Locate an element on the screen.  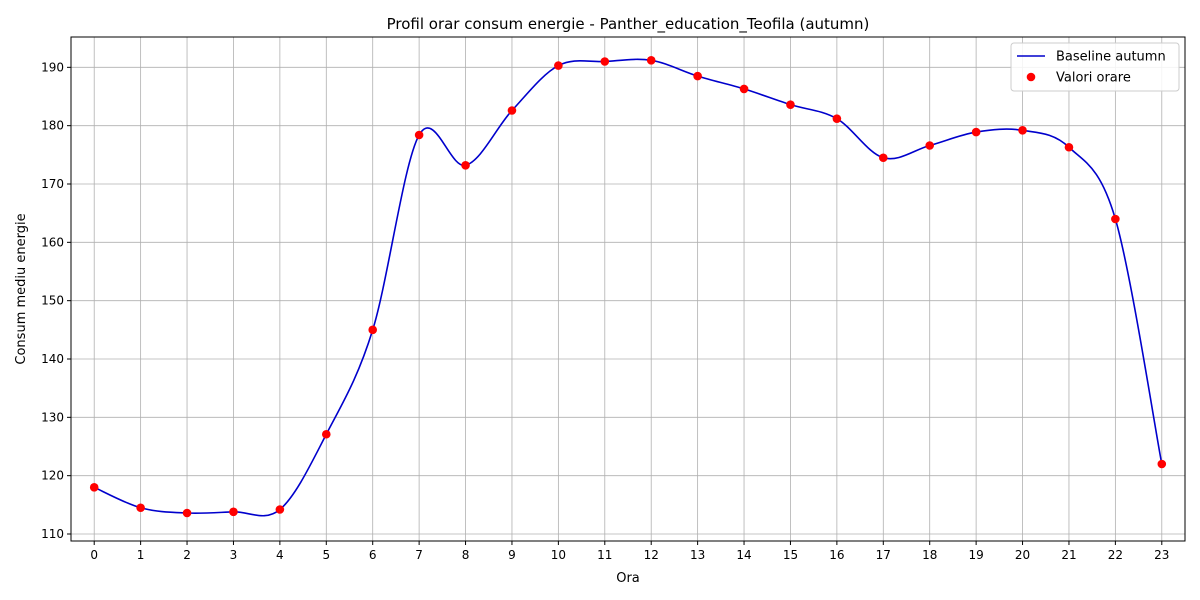
y-tick-label: 150 is located at coordinates (52, 301).